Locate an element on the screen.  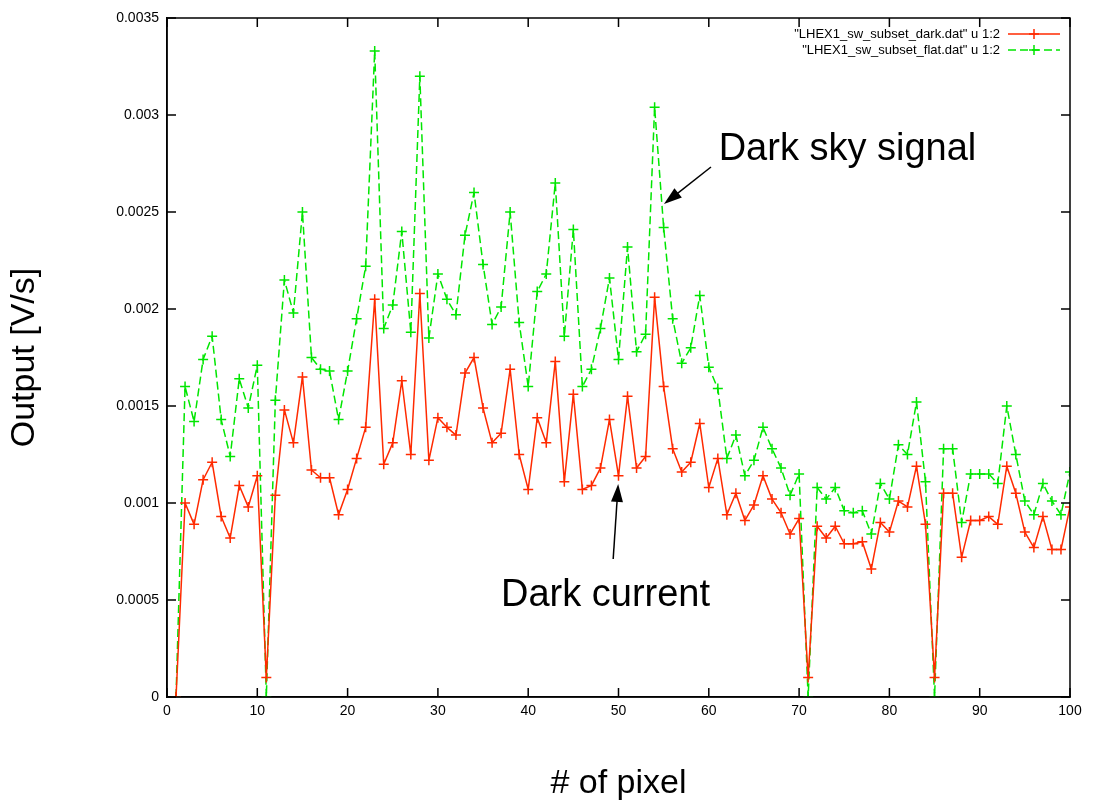
x-axis-title: # of pixel is located at coordinates (618, 780).